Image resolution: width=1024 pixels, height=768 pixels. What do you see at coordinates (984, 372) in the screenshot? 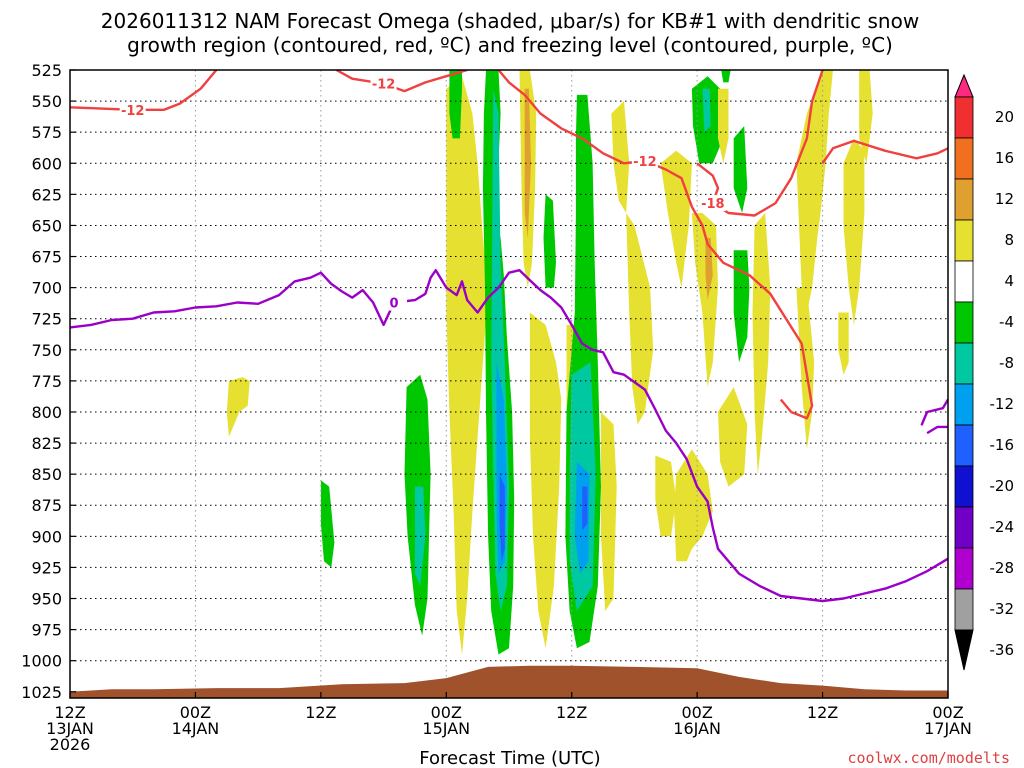
I see `colorbar: 20 16 12 8 4 -4 -8 -12 -16 -20 -24 -28 -32 -36` at bounding box center [984, 372].